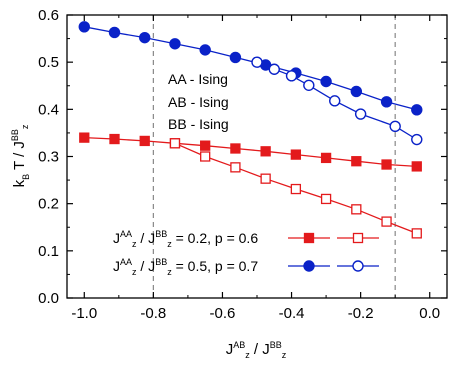  I want to click on annotation-label: AB - Ising, so click(198, 102).